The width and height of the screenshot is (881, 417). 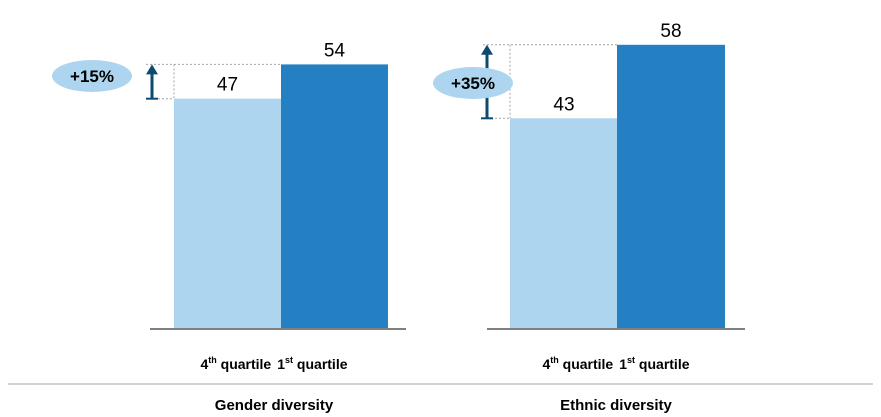 I want to click on bar-value-label: 54, so click(x=335, y=50).